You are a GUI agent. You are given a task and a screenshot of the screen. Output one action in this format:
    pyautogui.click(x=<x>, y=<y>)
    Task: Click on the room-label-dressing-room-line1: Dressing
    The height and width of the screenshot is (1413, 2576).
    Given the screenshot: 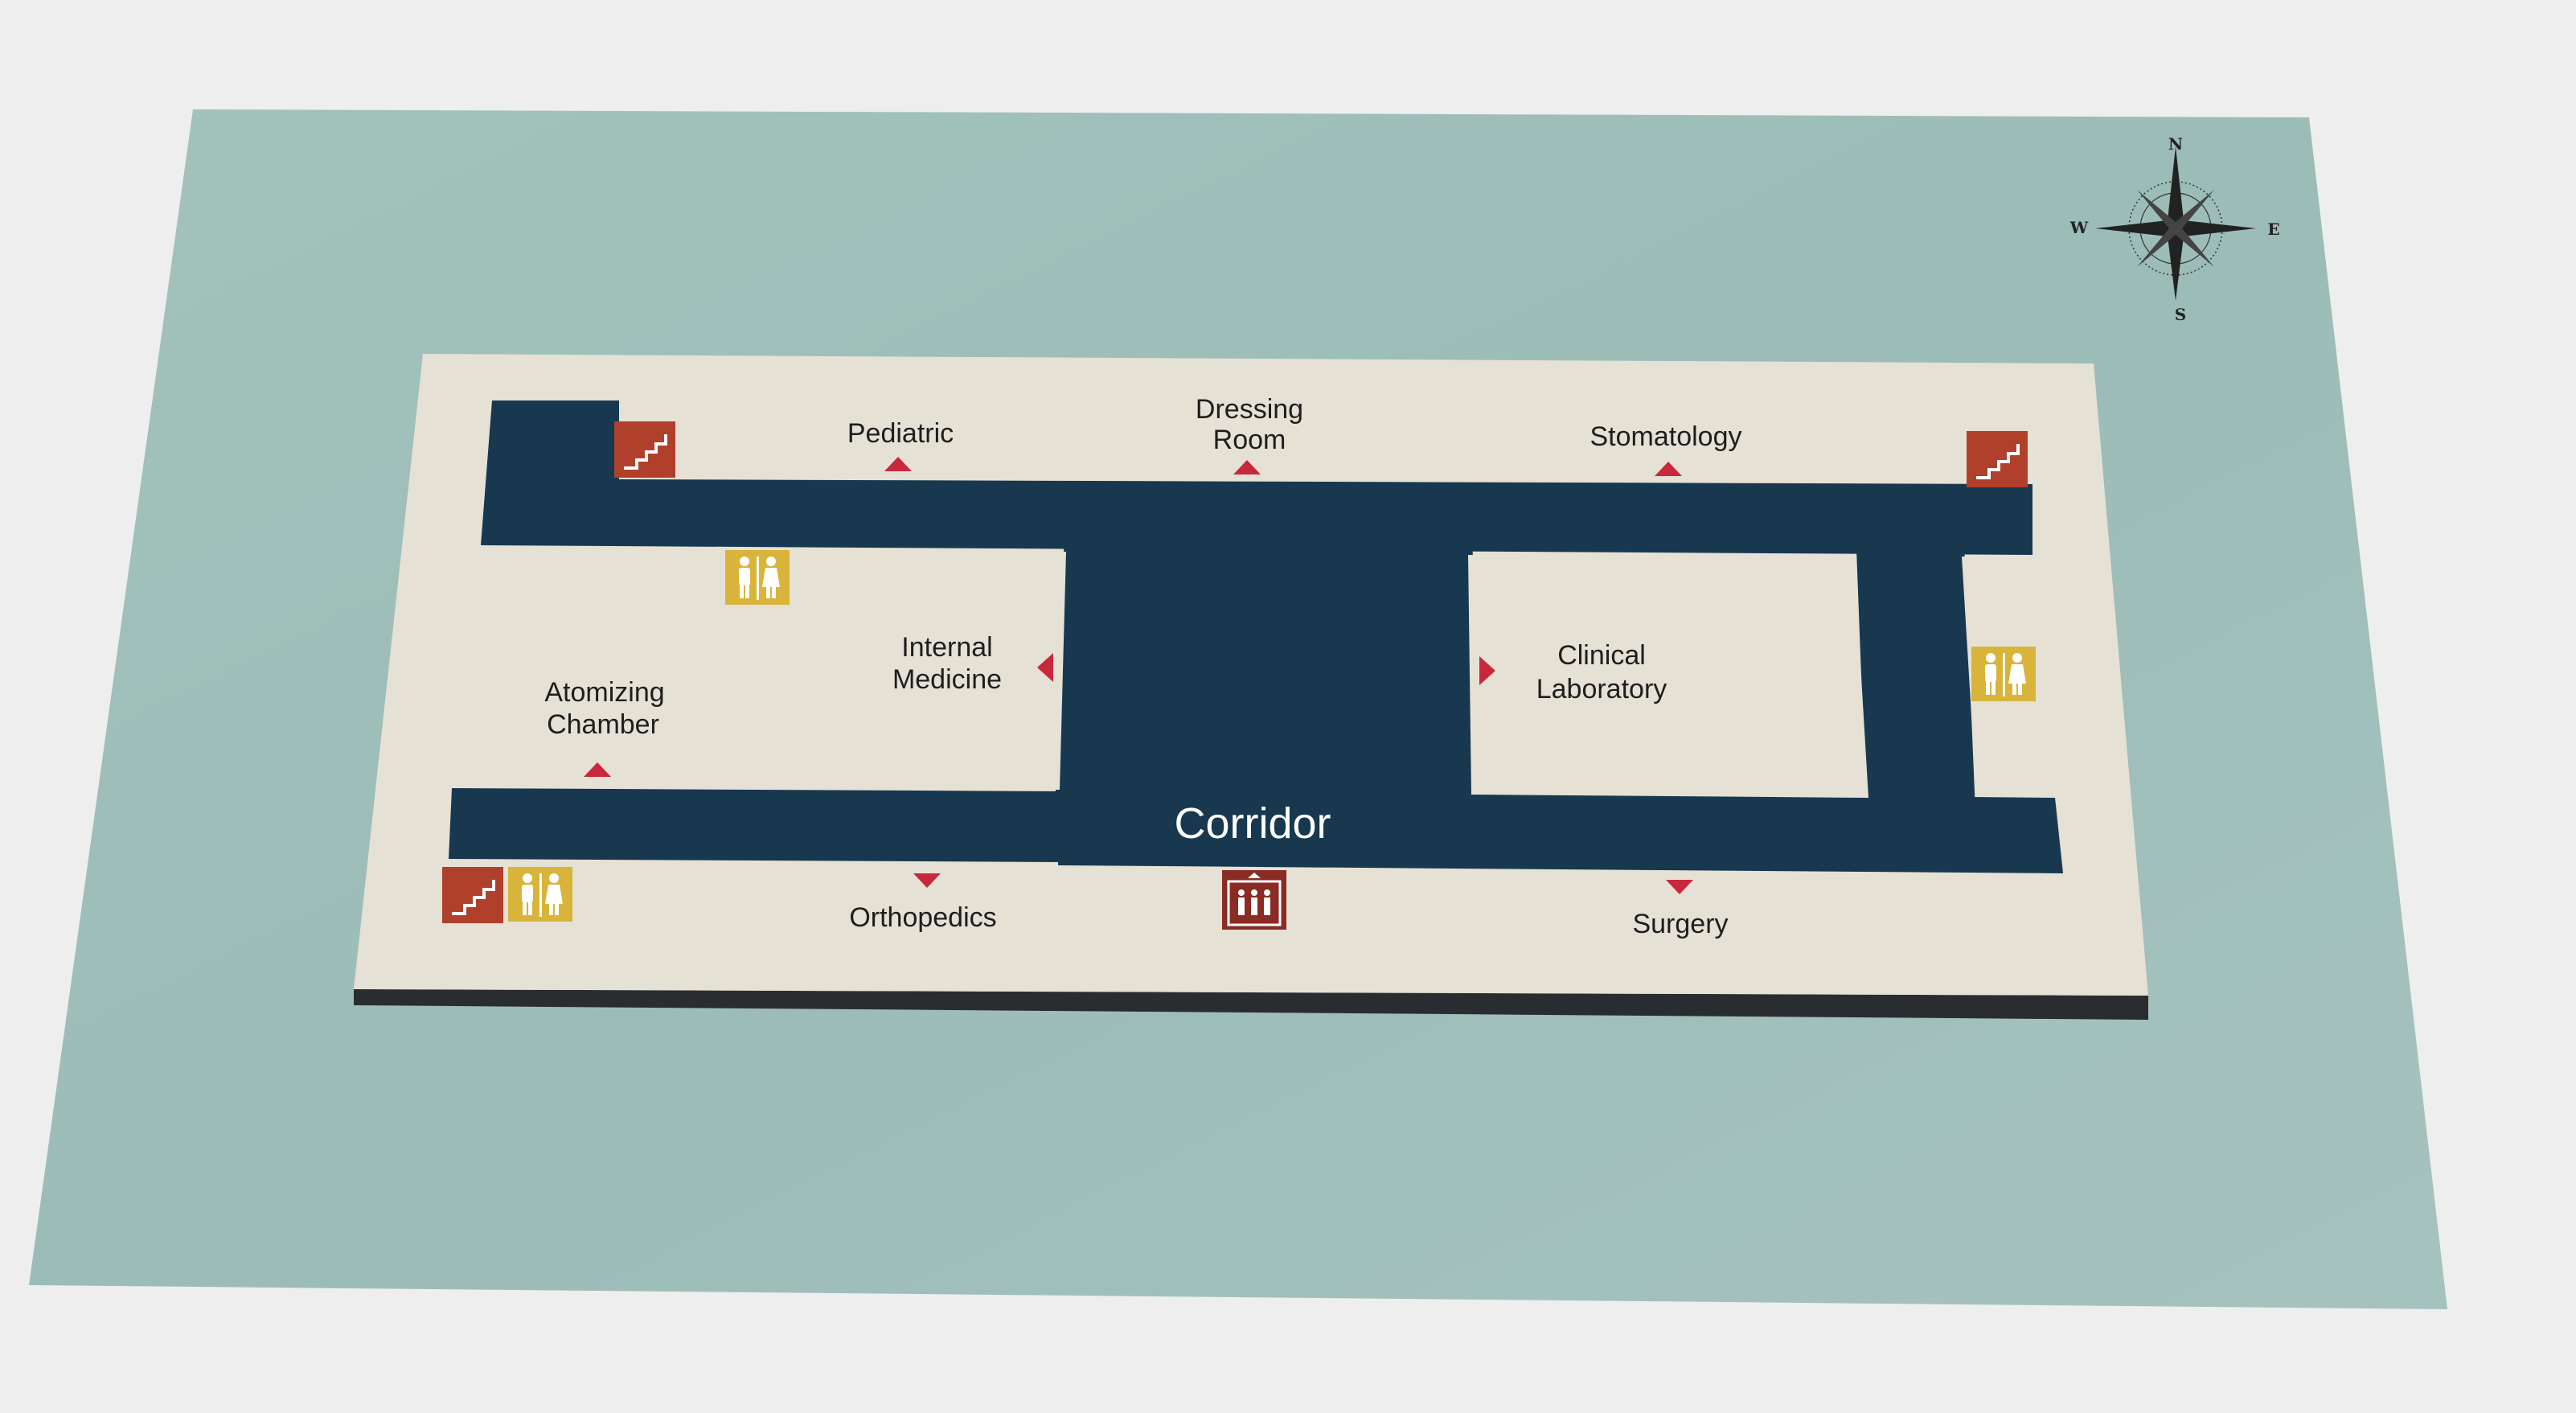 What is the action you would take?
    pyautogui.click(x=1249, y=410)
    